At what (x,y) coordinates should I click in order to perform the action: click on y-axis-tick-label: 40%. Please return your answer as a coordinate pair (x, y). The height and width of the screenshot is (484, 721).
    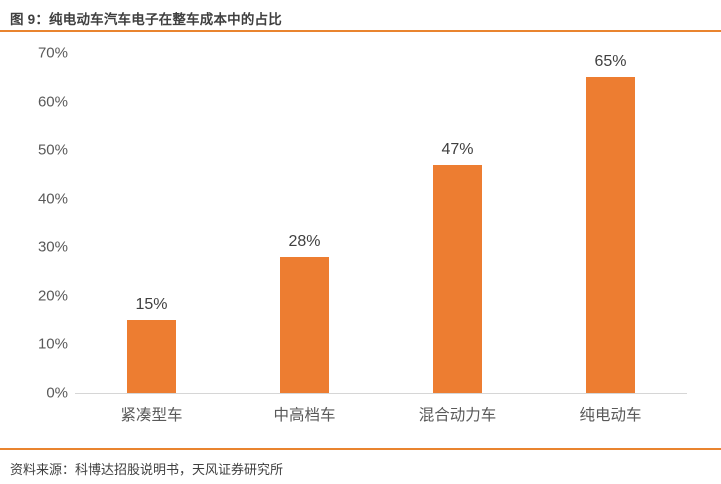
    Looking at the image, I should click on (52, 199).